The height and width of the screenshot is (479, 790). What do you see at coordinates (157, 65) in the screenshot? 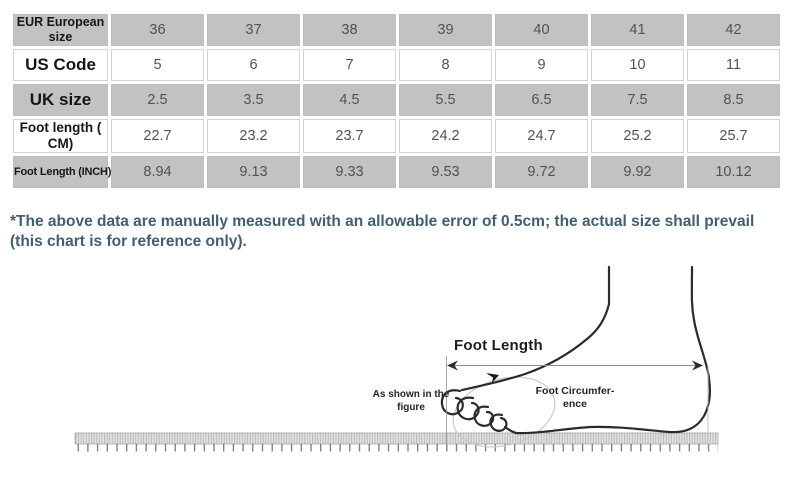
I see `size-cell: 5` at bounding box center [157, 65].